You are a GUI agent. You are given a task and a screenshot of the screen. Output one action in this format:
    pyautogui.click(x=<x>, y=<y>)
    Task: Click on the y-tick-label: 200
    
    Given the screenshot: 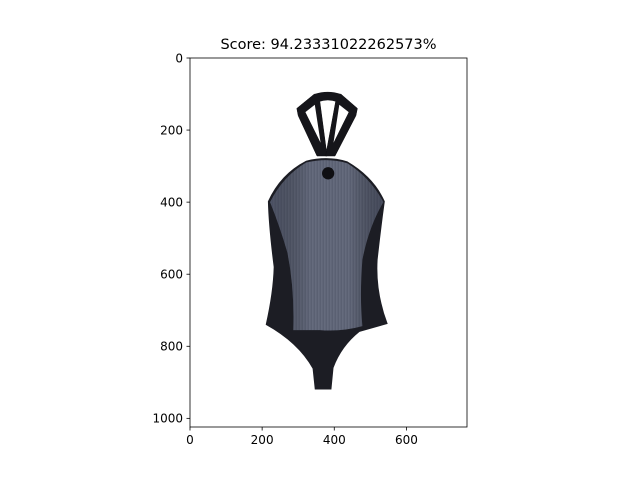 What is the action you would take?
    pyautogui.click(x=171, y=130)
    